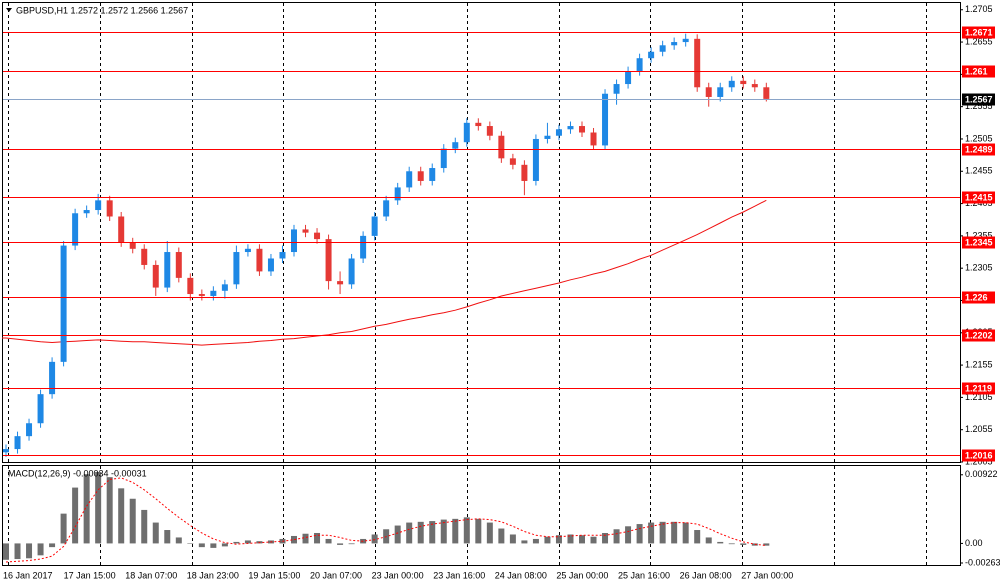  I want to click on x-tick-label: 23 Jan 16:00, so click(459, 575).